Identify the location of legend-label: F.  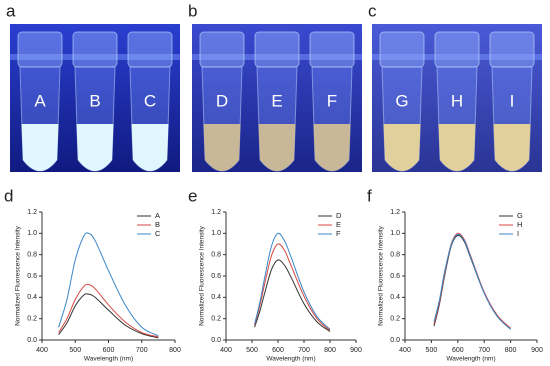
(338, 233).